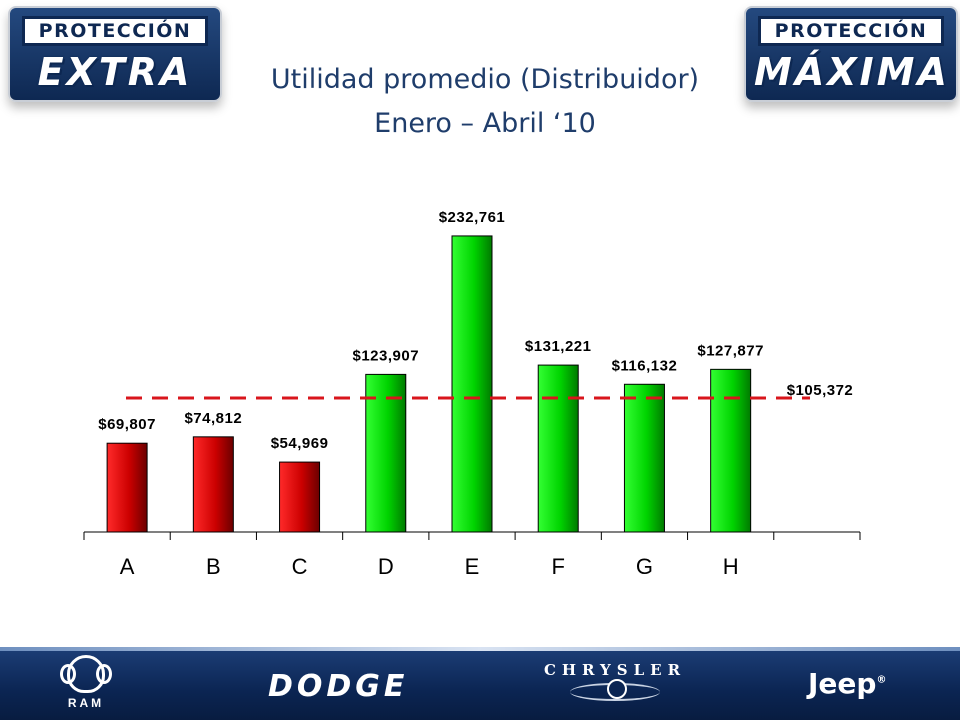  I want to click on chrysler-logo: CHRYSLER, so click(615, 681).